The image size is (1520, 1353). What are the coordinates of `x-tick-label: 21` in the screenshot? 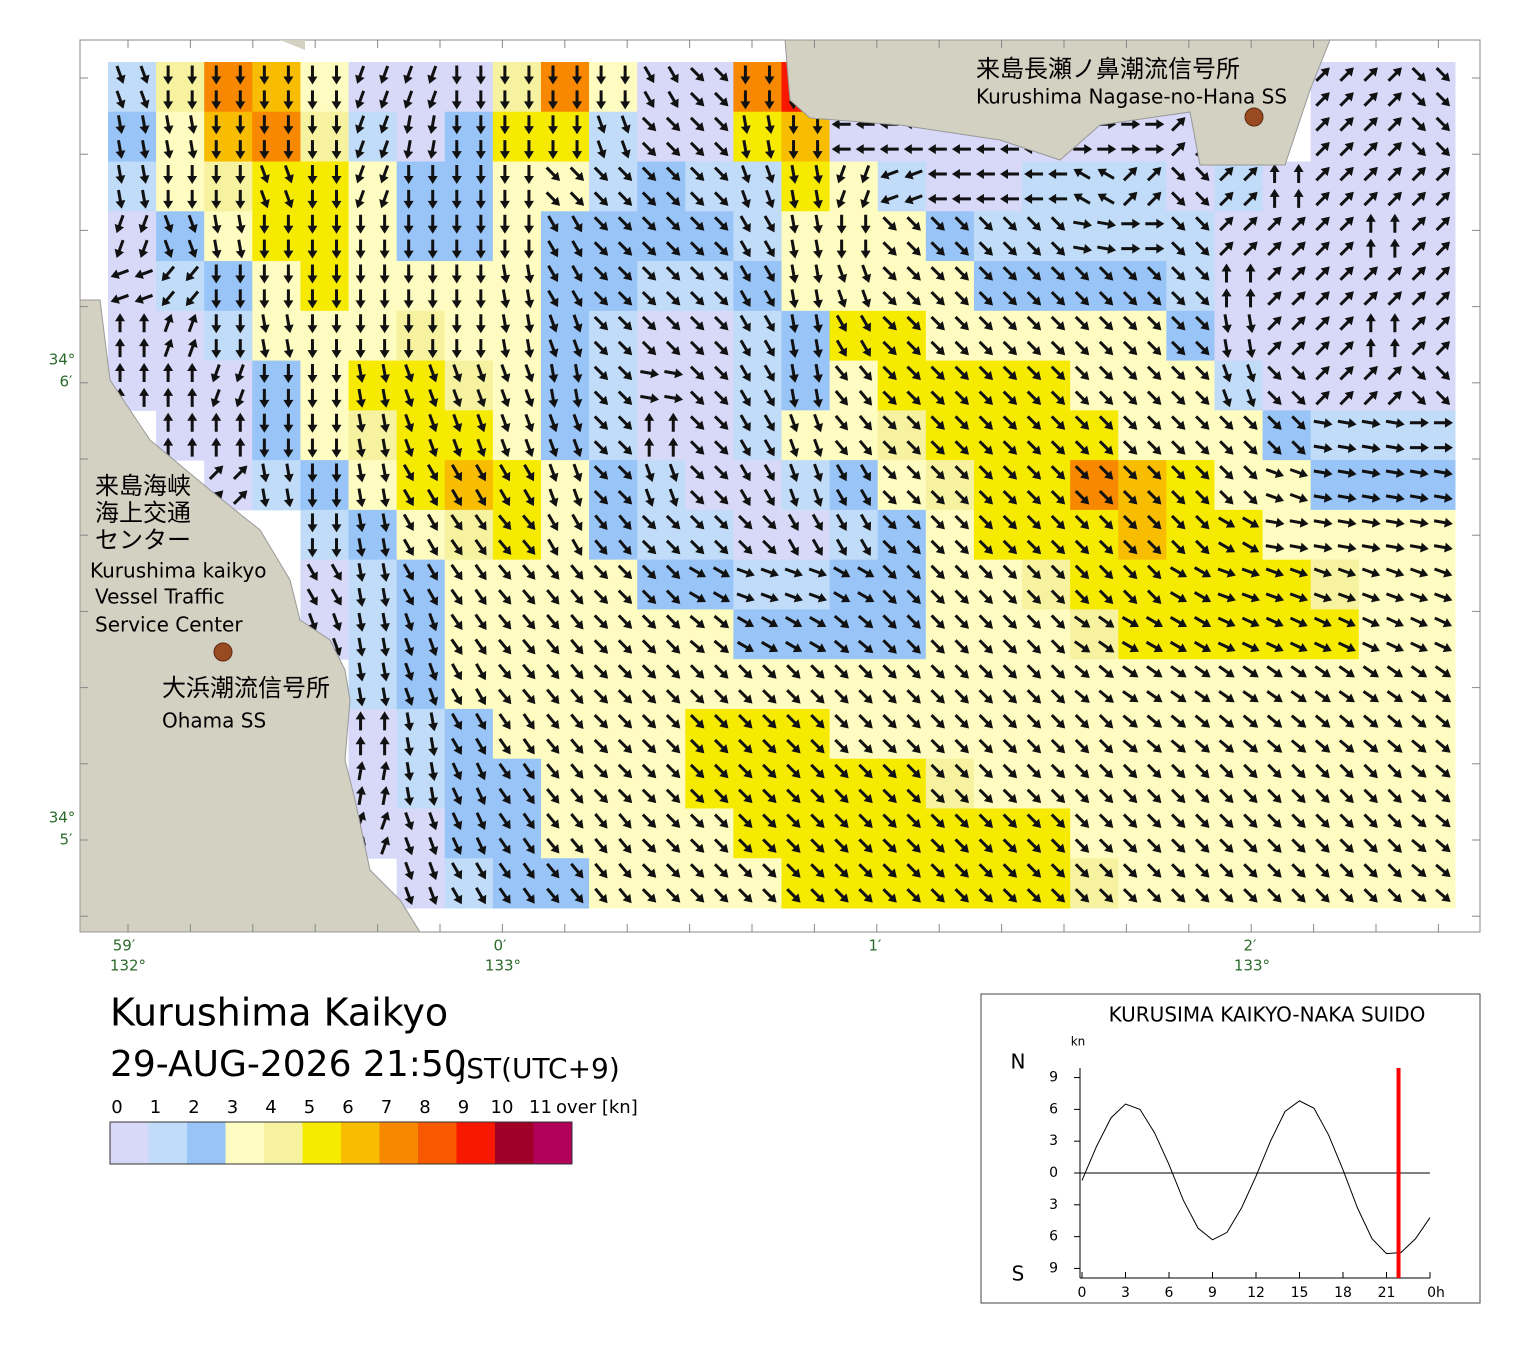 It's located at (1387, 1293).